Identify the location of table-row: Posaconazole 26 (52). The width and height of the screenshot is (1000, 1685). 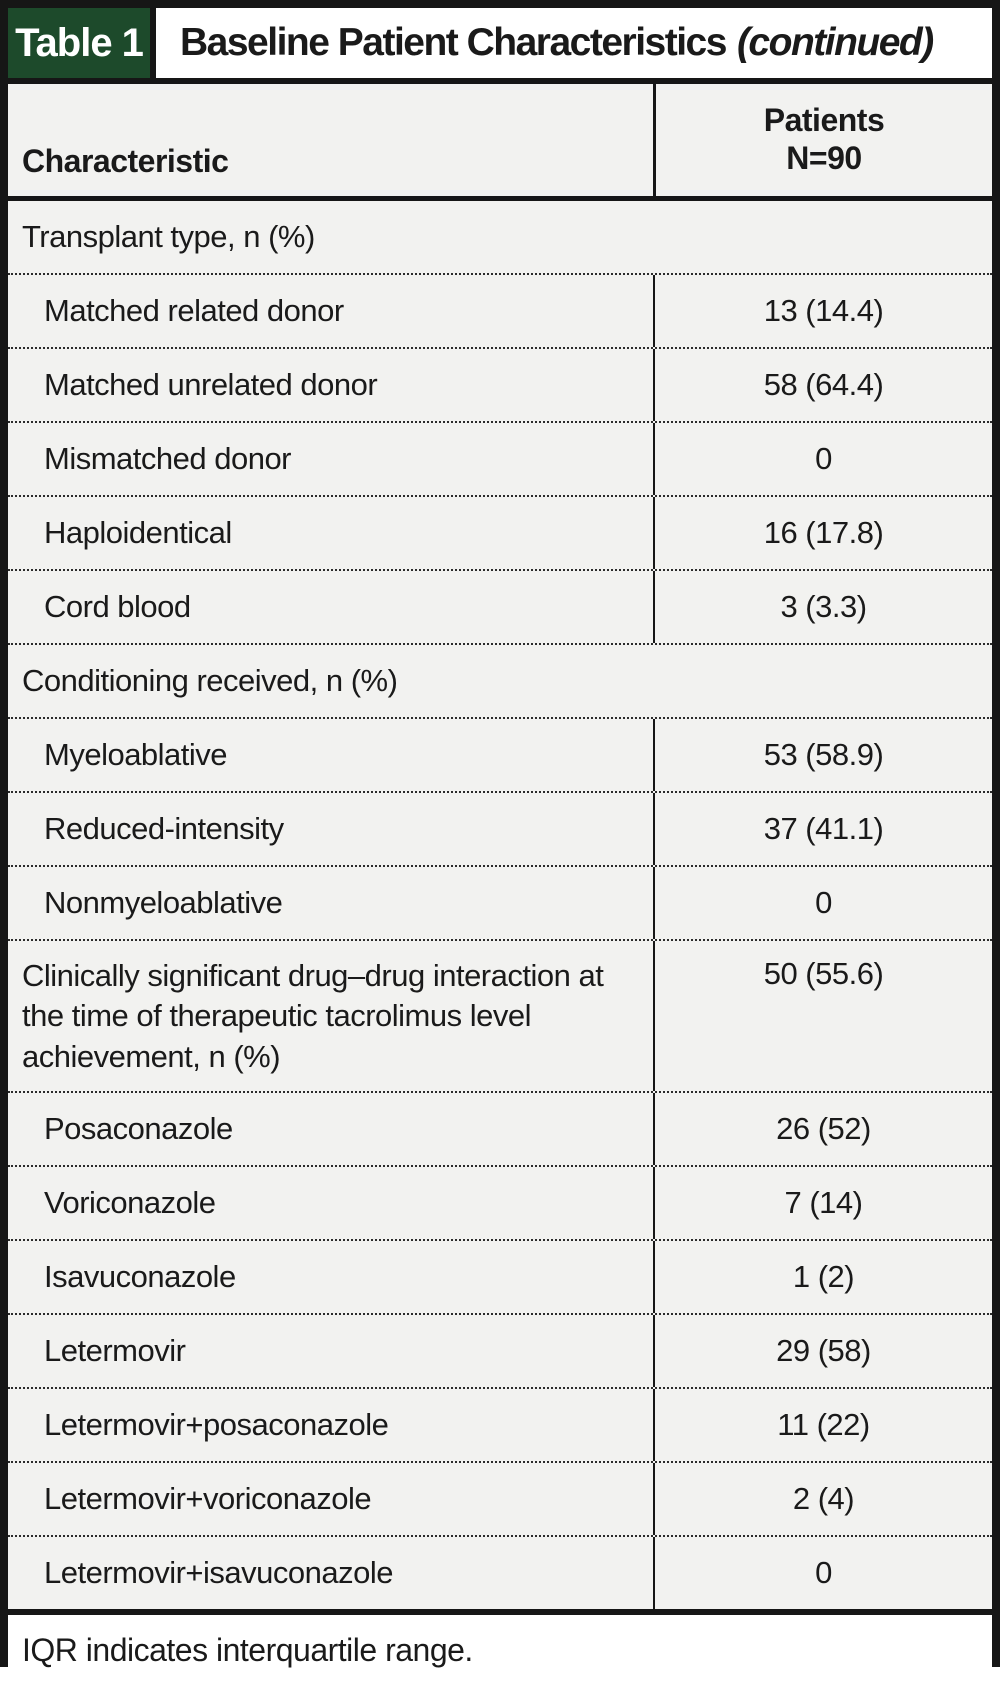
(500, 1128).